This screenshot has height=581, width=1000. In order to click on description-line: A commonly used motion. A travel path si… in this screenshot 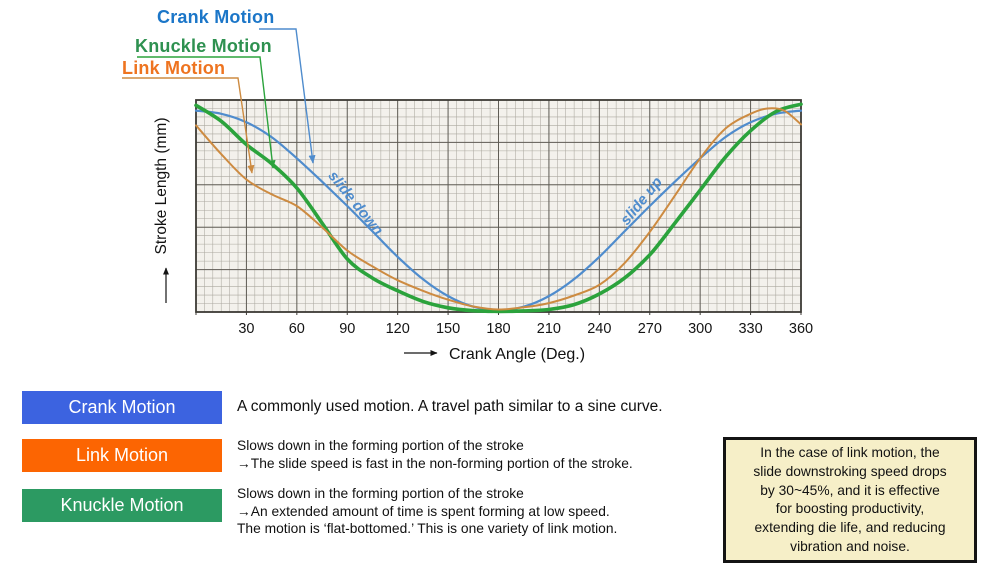, I will do `click(450, 406)`.